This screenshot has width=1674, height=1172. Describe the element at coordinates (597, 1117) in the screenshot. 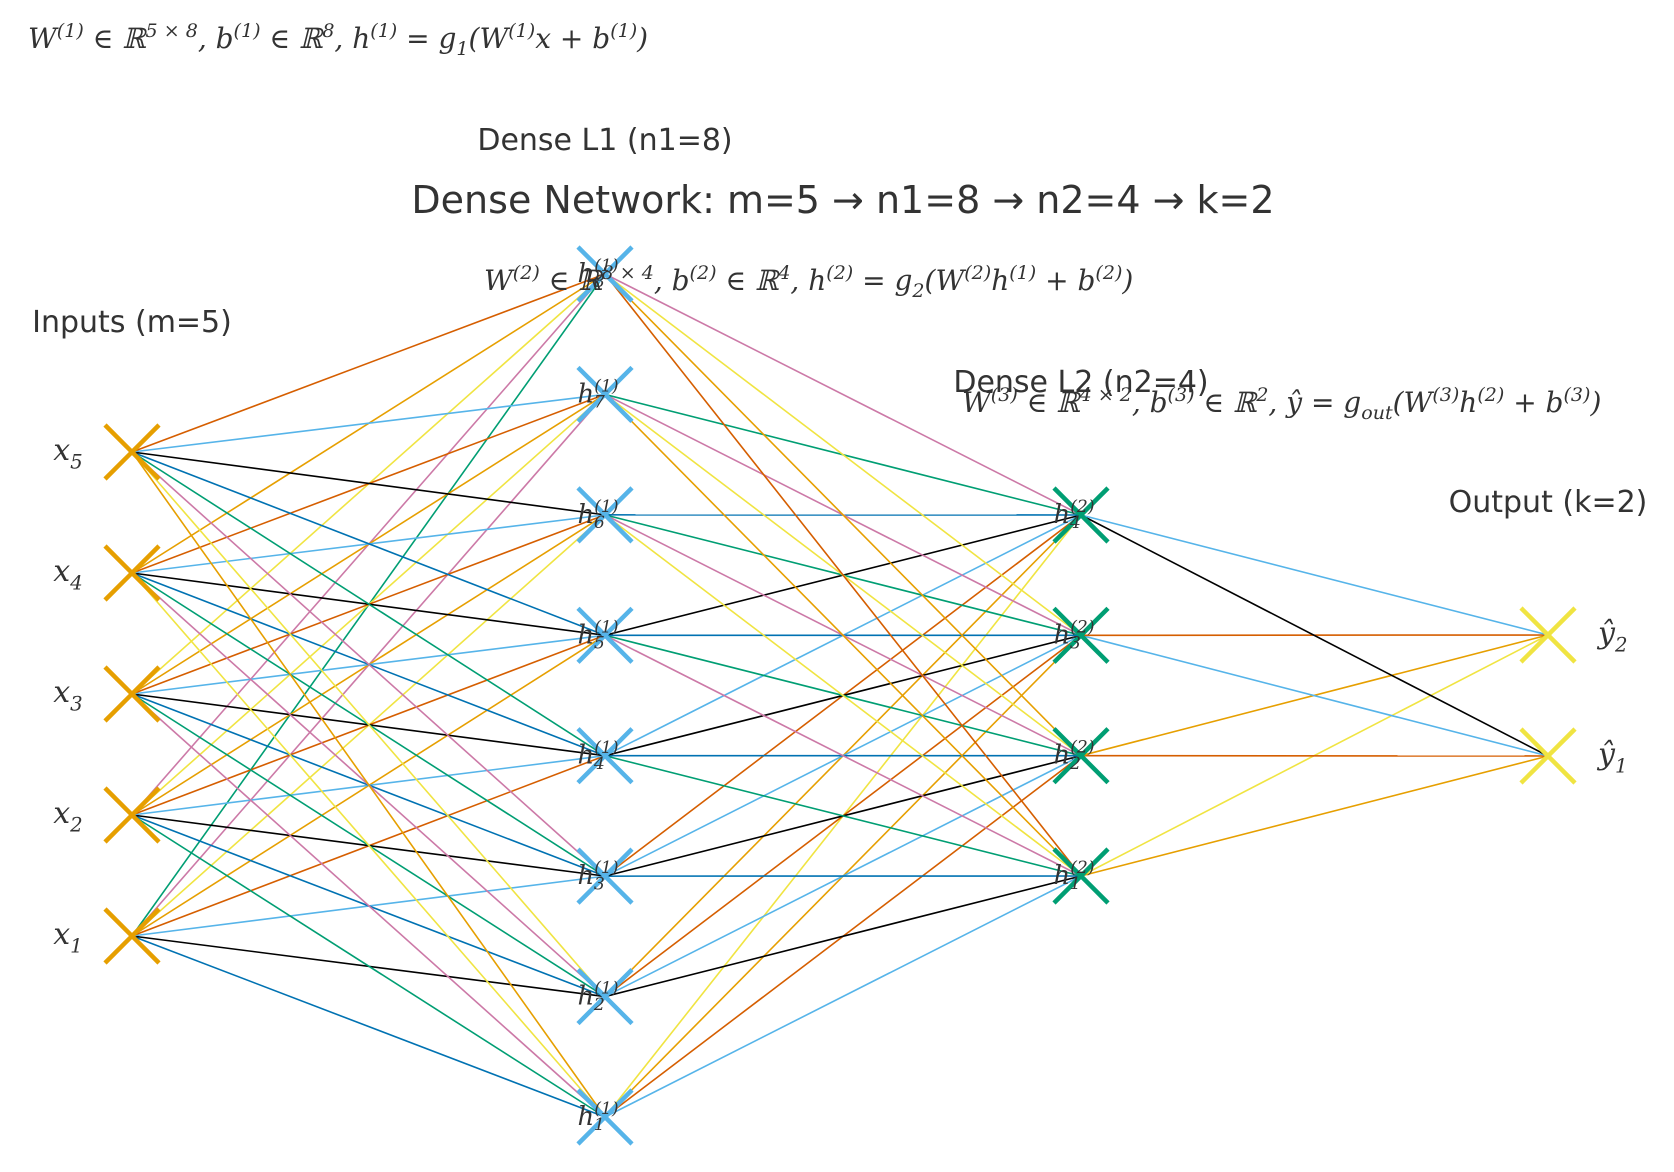

I see `dense1-label-1: h(1) 1` at that location.